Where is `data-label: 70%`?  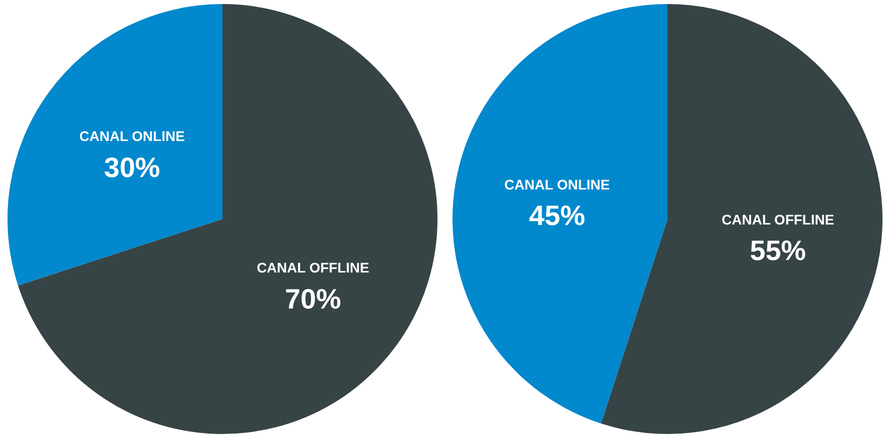 data-label: 70% is located at coordinates (313, 298).